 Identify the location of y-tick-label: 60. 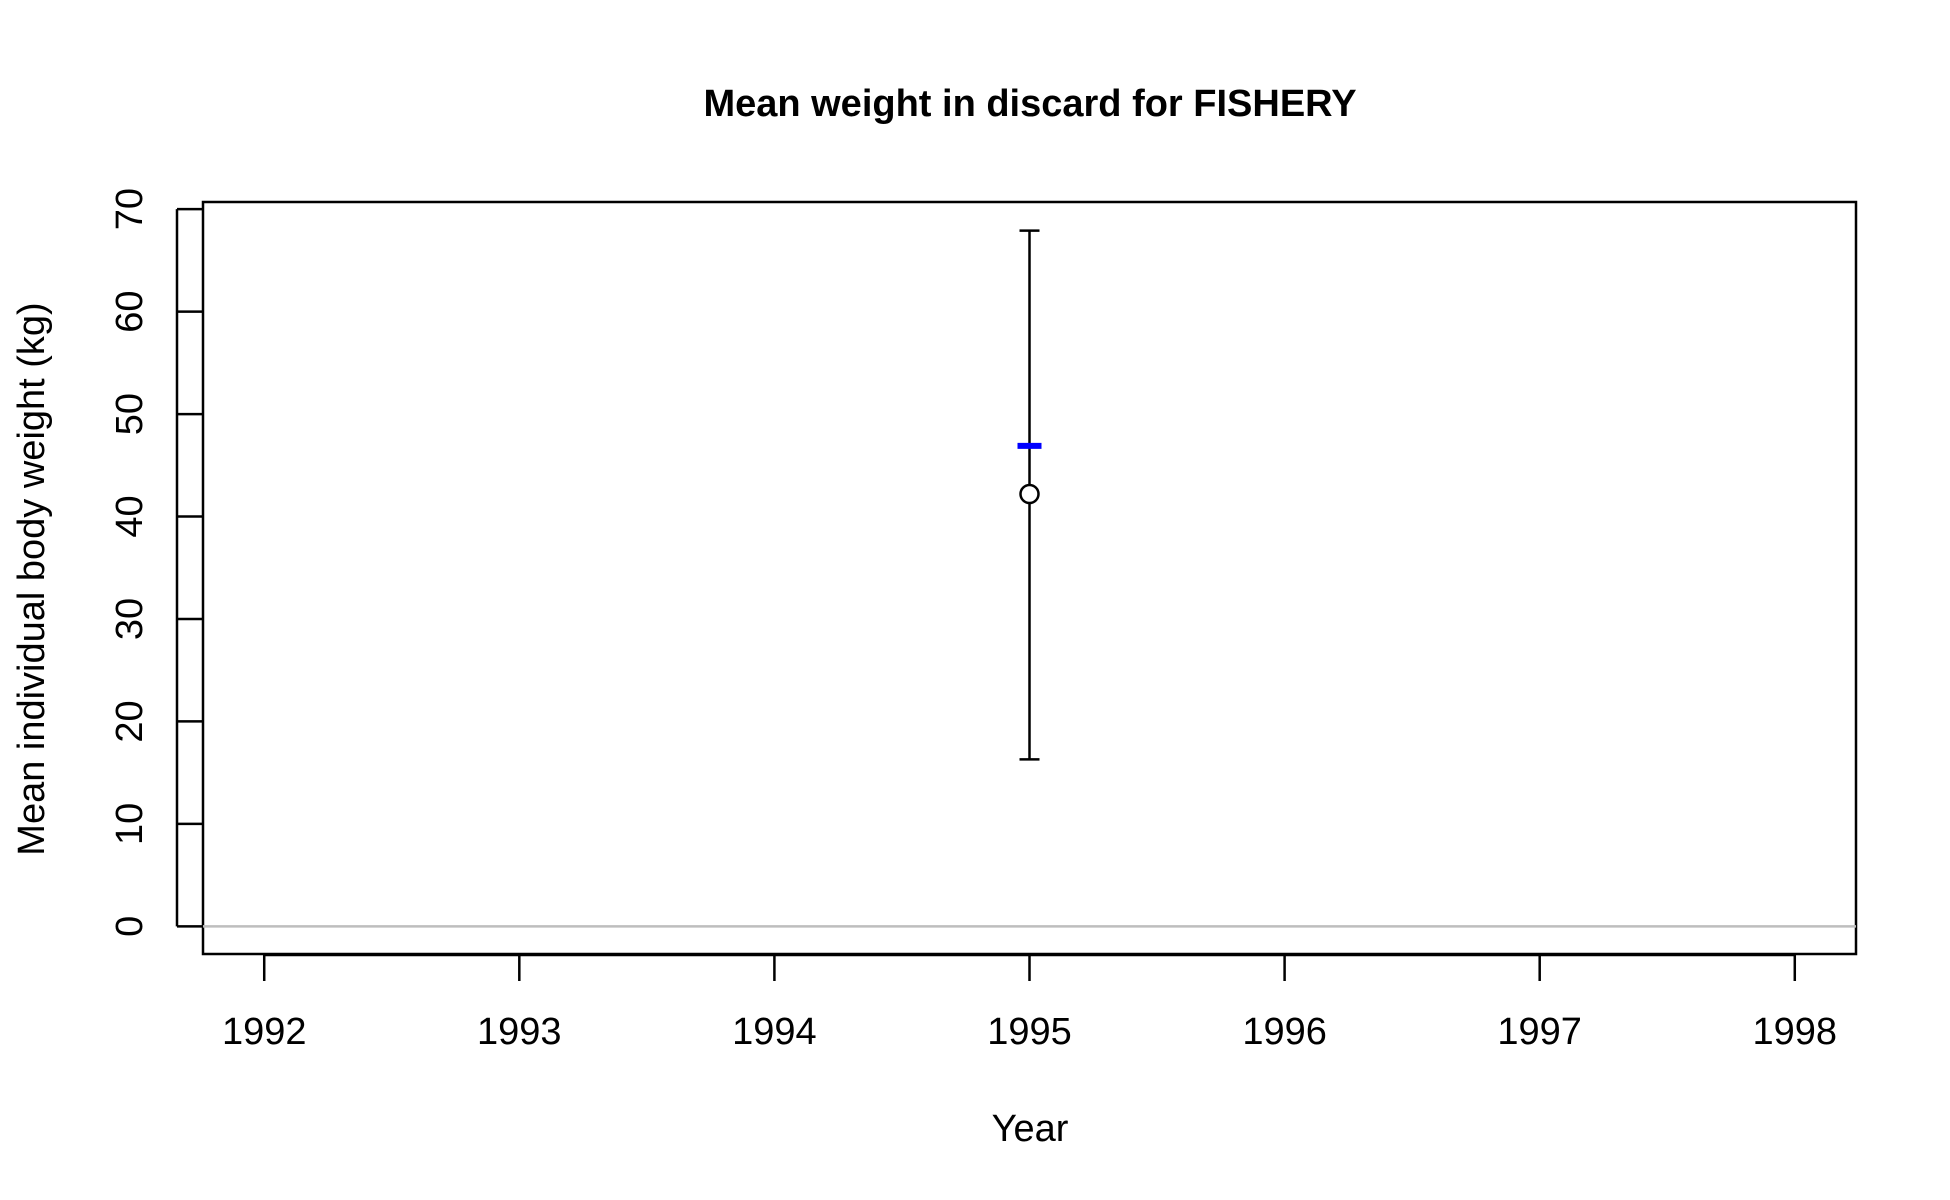
(130, 311).